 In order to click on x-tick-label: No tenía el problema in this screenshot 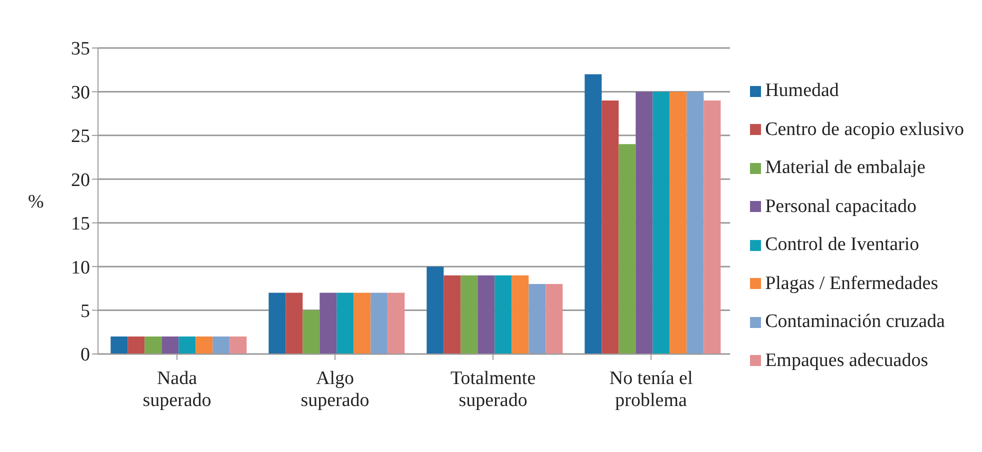, I will do `click(651, 389)`.